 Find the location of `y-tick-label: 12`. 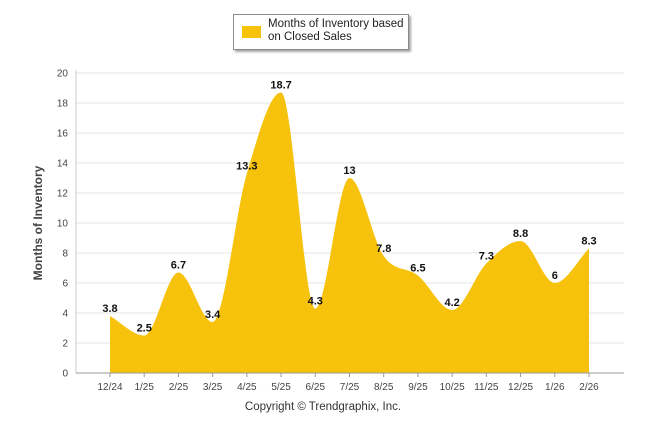

y-tick-label: 12 is located at coordinates (63, 194).